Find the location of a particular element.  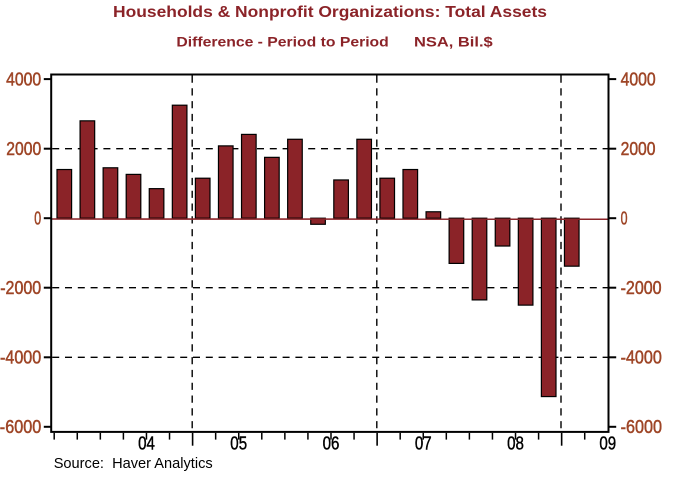

svg-text: 09 is located at coordinates (607, 444).